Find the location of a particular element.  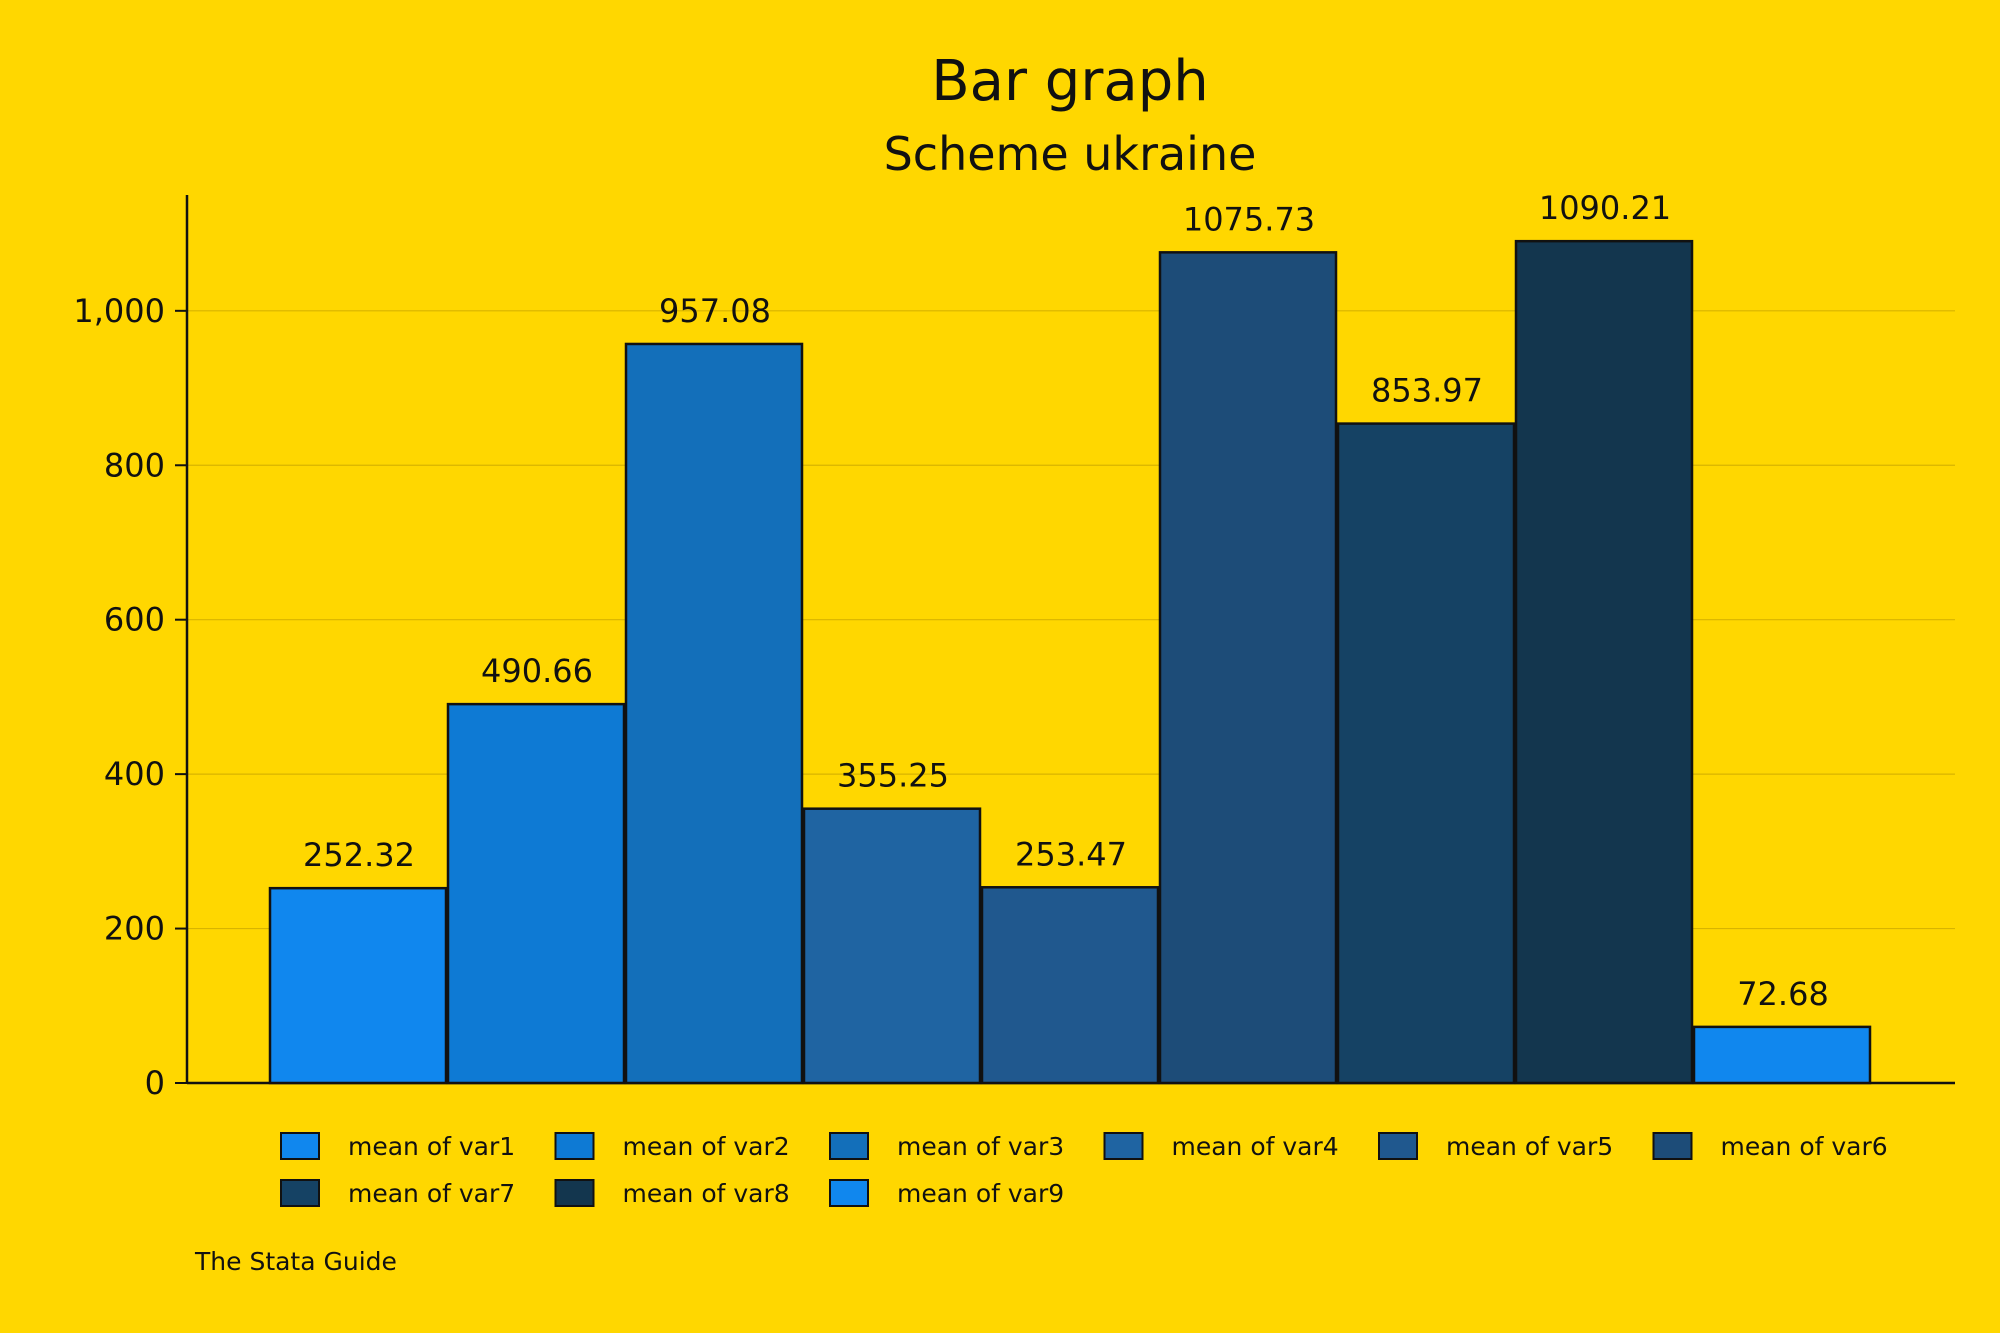

legend-label: mean of var3 is located at coordinates (980, 1146).